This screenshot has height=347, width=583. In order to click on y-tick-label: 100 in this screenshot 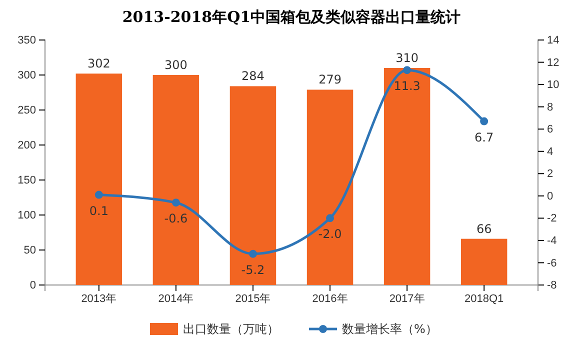, I will do `click(27, 216)`.